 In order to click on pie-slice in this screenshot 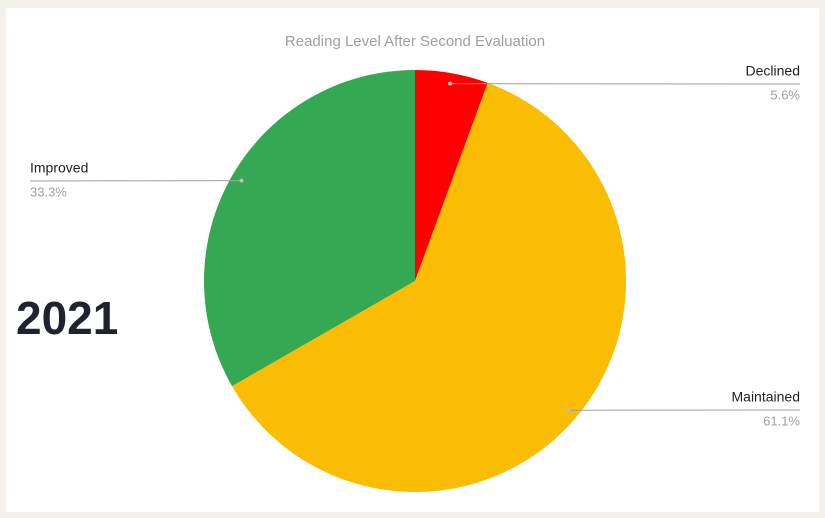, I will do `click(451, 175)`.